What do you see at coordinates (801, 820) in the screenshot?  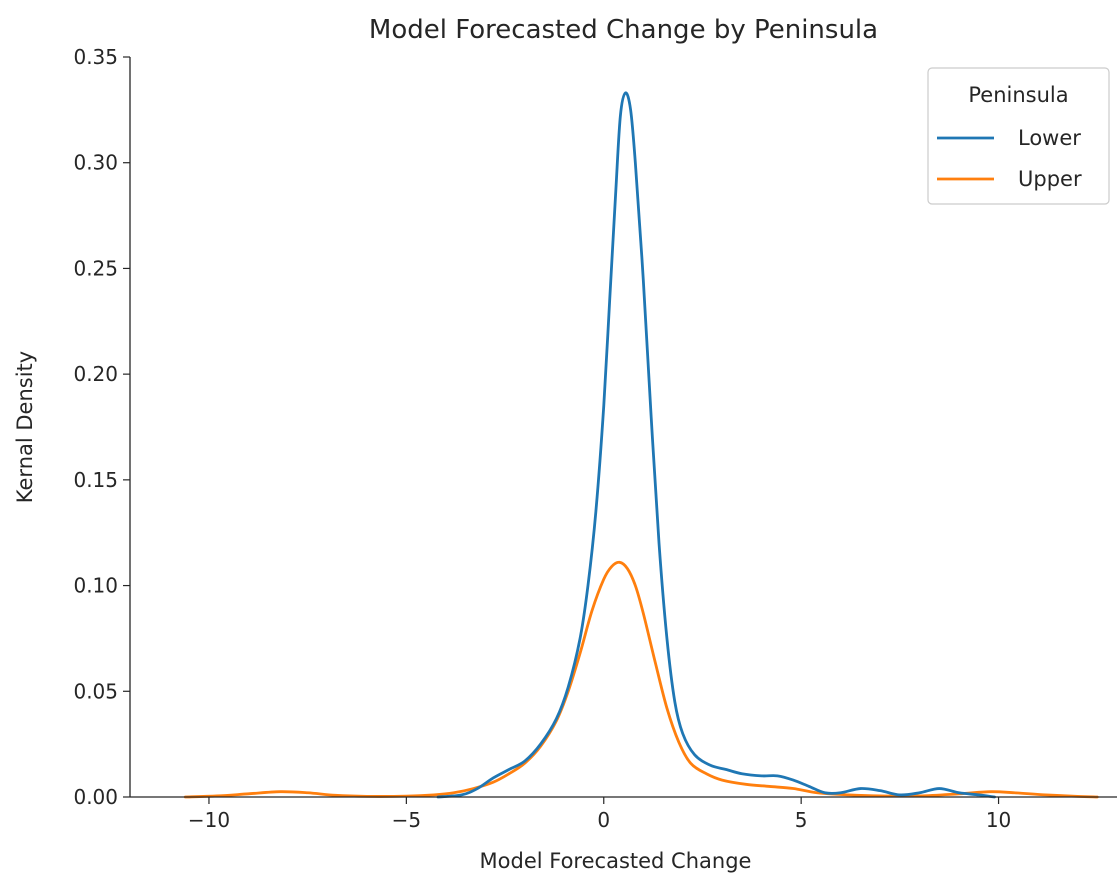 I see `x-tick-label: 5` at bounding box center [801, 820].